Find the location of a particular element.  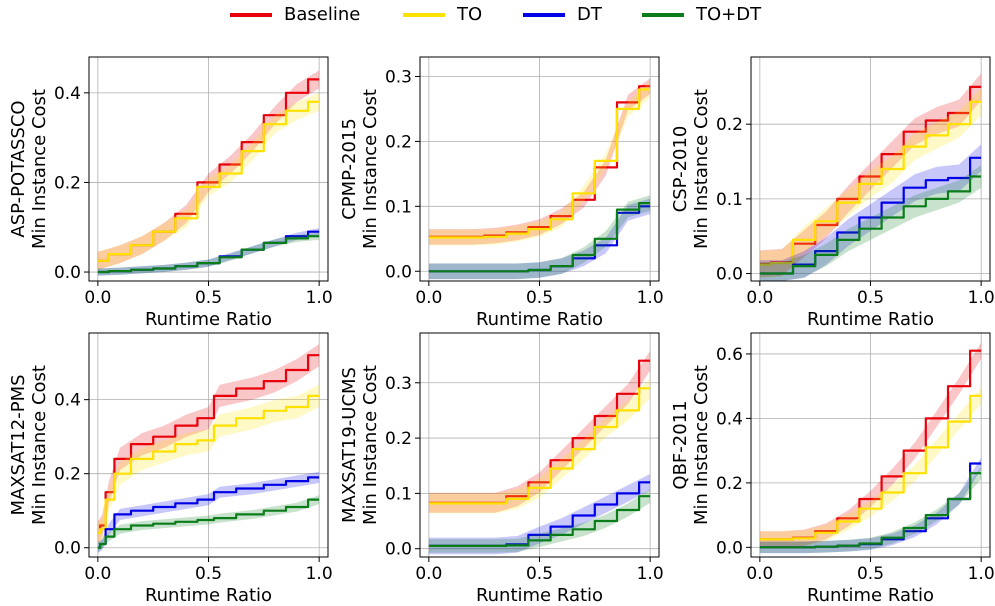

legend-label-to-dt: TO+DT is located at coordinates (729, 14).